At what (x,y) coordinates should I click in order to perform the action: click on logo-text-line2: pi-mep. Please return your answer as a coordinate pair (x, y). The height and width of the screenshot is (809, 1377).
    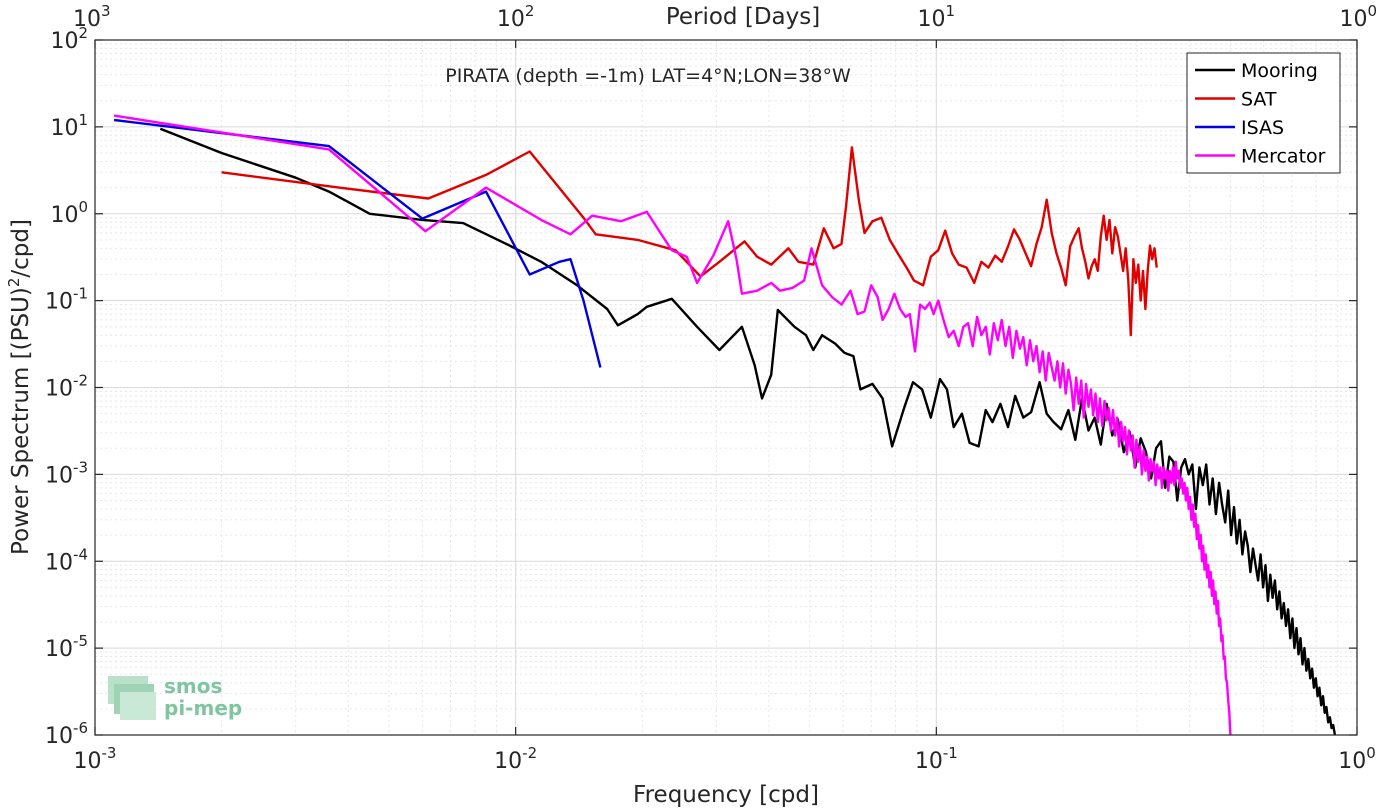
    Looking at the image, I should click on (203, 708).